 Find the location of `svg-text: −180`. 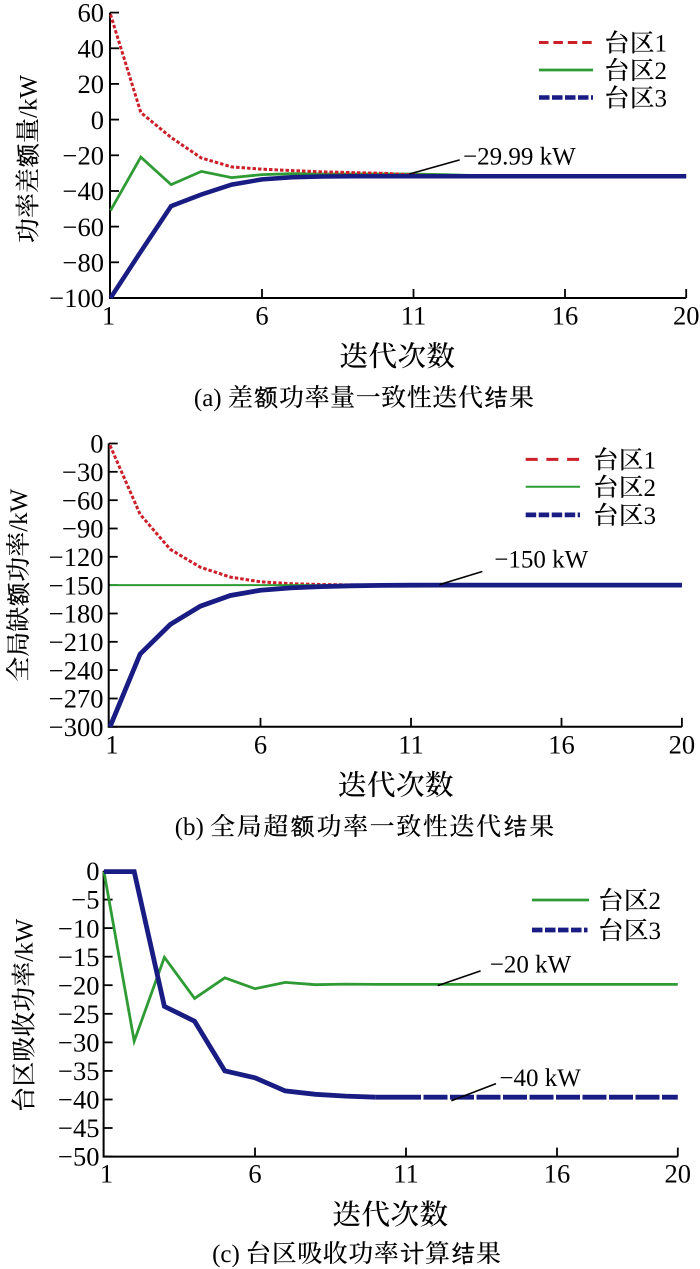

svg-text: −180 is located at coordinates (76, 614).